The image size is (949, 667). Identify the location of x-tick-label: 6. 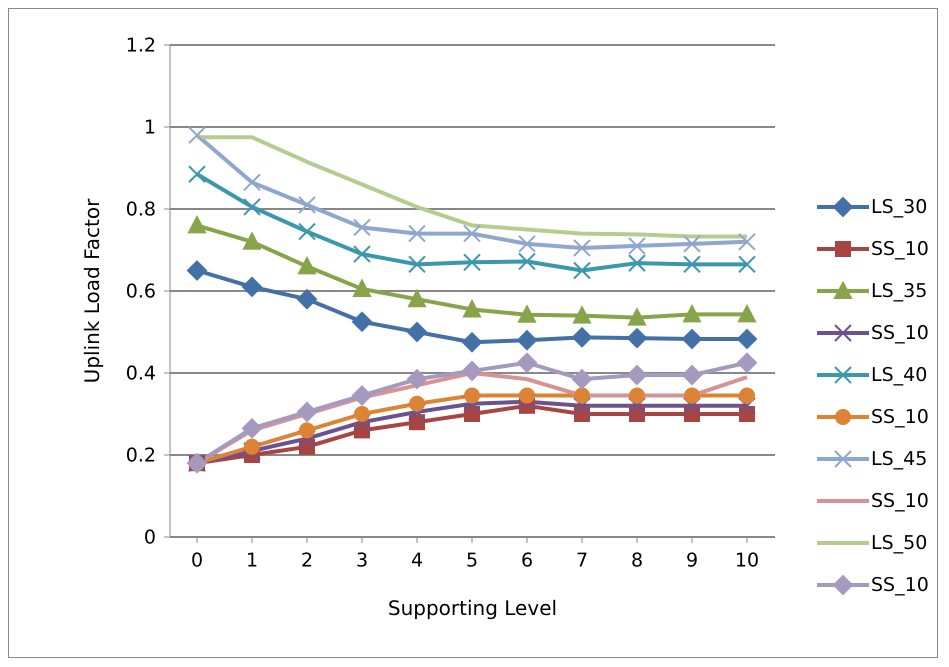
(527, 560).